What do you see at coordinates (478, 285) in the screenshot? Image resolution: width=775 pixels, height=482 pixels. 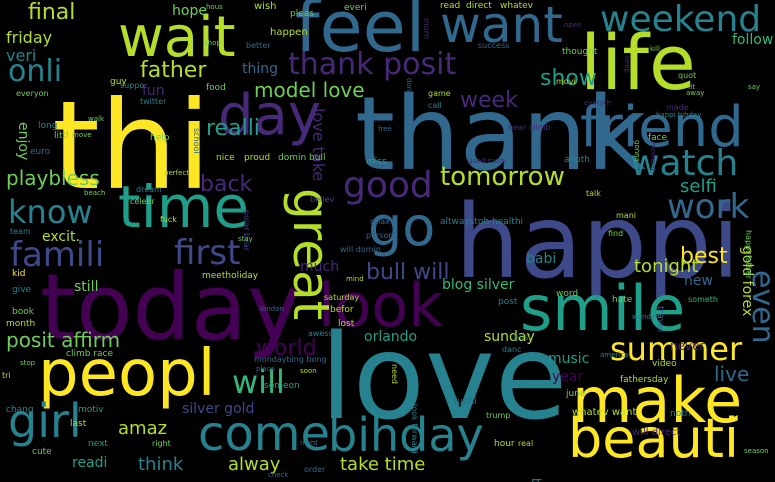 I see `word-blog-silver: blog silver` at bounding box center [478, 285].